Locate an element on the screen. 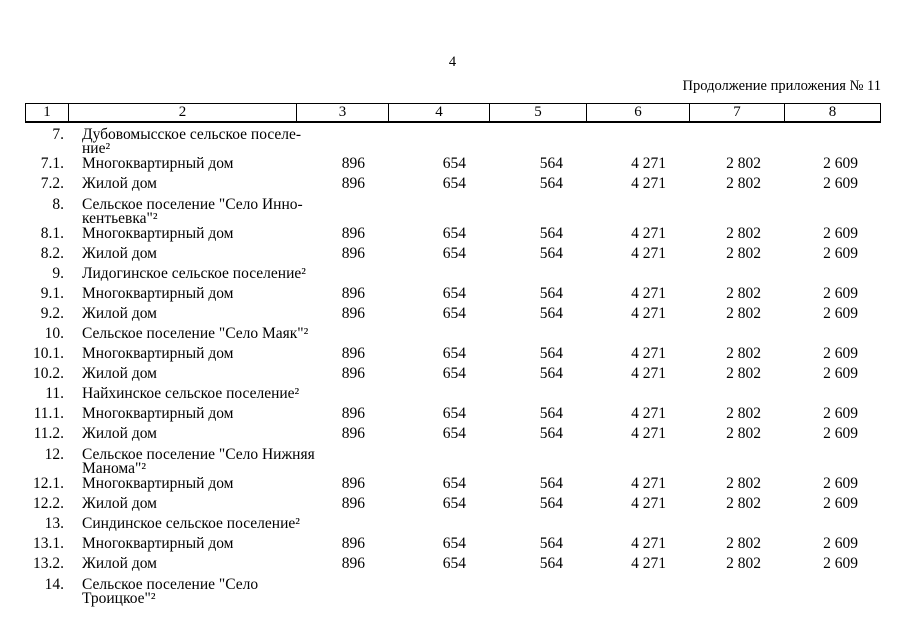  table-row: 13. Синдинское сельское поселение² is located at coordinates (453, 524).